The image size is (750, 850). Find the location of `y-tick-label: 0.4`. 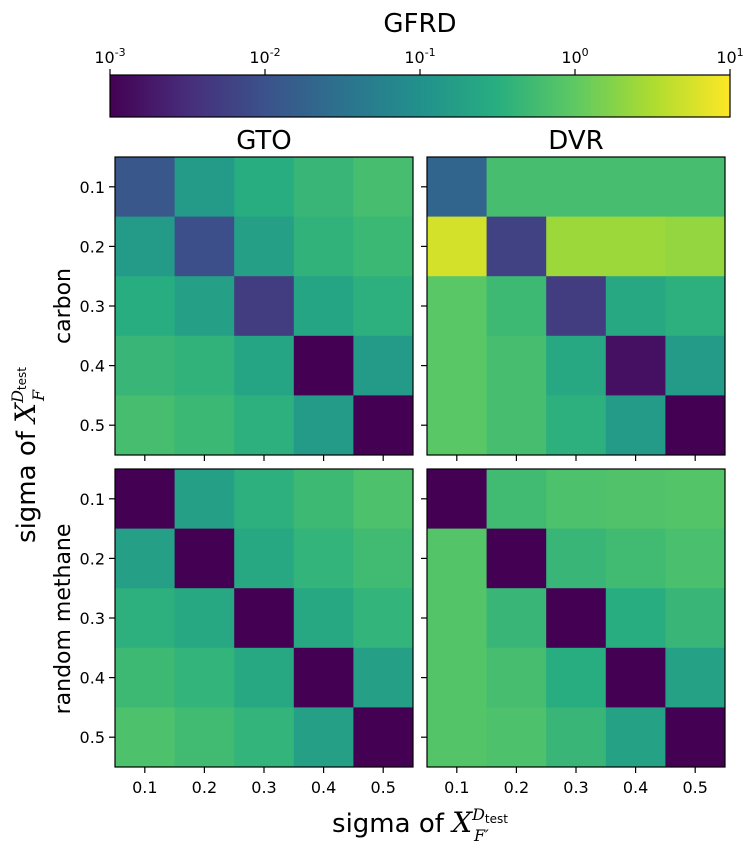

y-tick-label: 0.4 is located at coordinates (92, 366).